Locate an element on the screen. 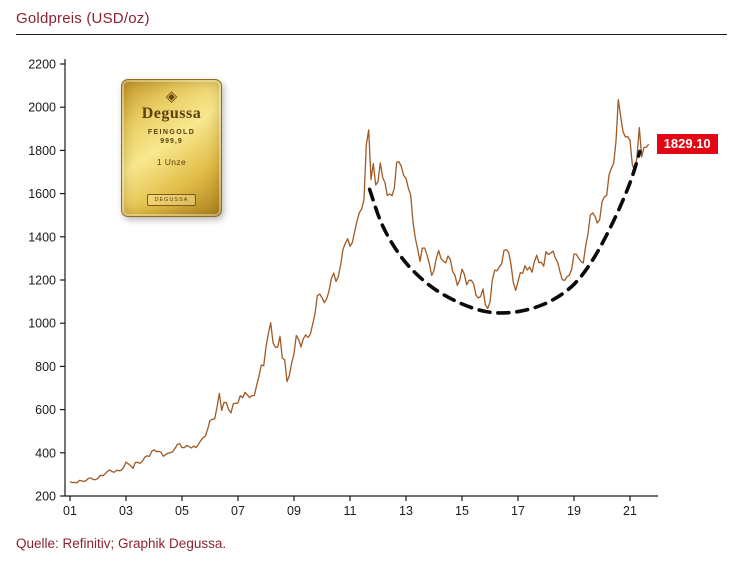 This screenshot has width=741, height=576. x-tick-label: 19 is located at coordinates (574, 511).